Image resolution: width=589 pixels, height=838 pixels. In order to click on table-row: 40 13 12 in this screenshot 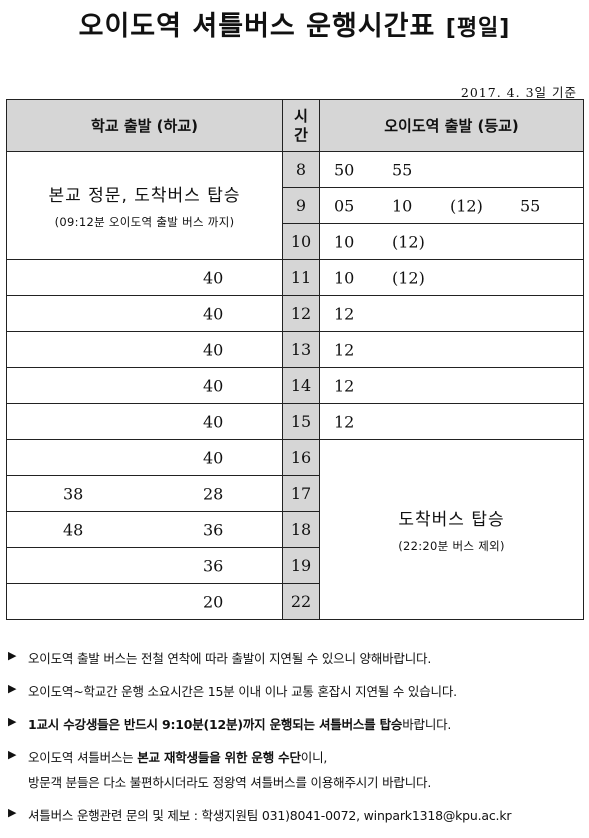, I will do `click(295, 349)`.